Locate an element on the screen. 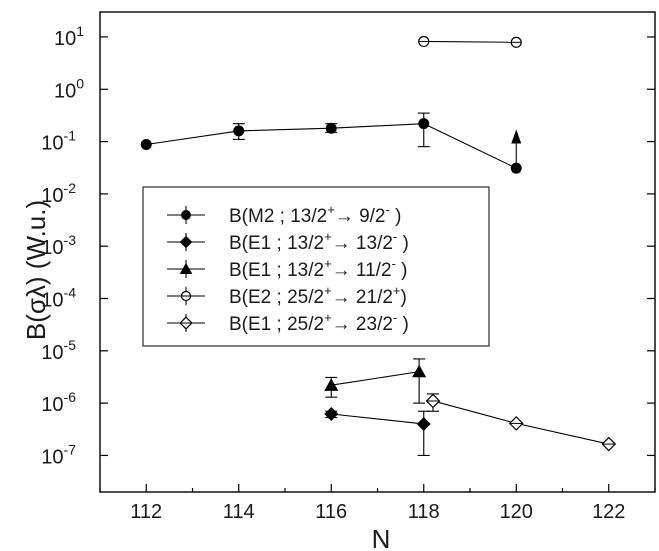  legend-entry: B(E1 ; 13/2+→ 11/2- ) is located at coordinates (287, 268).